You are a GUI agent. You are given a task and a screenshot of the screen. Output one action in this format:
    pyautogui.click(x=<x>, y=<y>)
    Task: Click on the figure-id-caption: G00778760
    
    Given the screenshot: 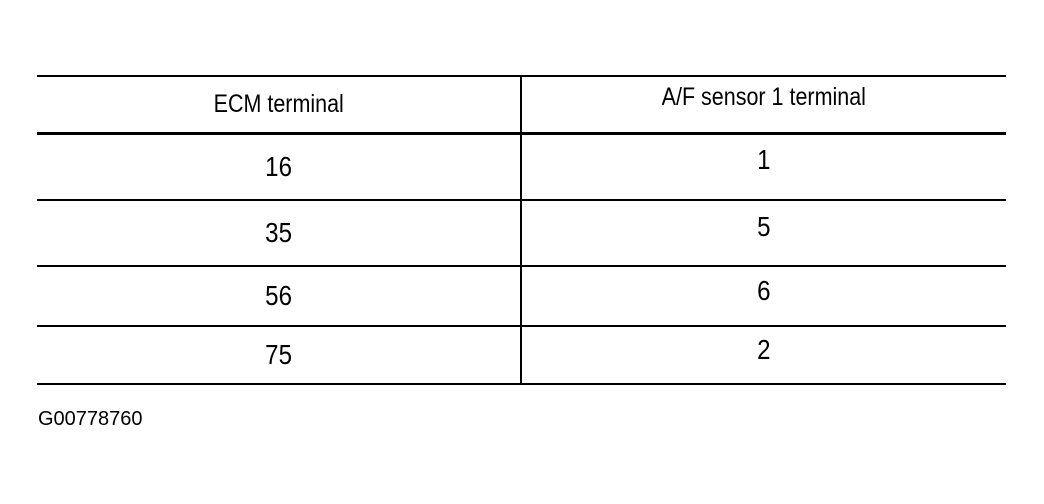 What is the action you would take?
    pyautogui.click(x=90, y=419)
    